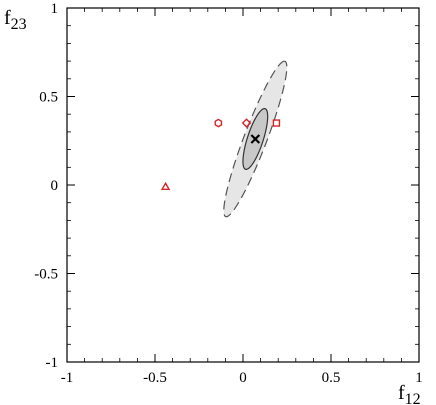 This screenshot has height=405, width=436. I want to click on y-tick-label: 0.5, so click(48, 98).